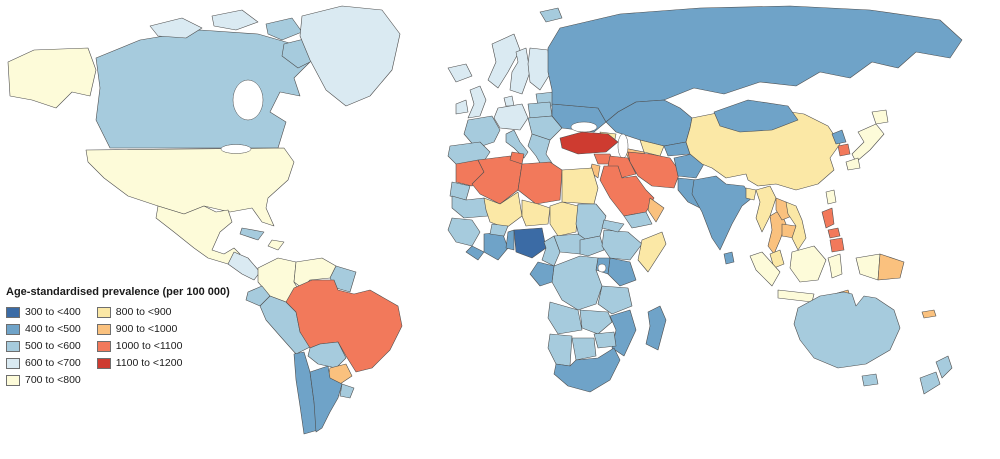 This screenshot has width=1000, height=459. Describe the element at coordinates (796, 296) in the screenshot. I see `region-java` at that location.